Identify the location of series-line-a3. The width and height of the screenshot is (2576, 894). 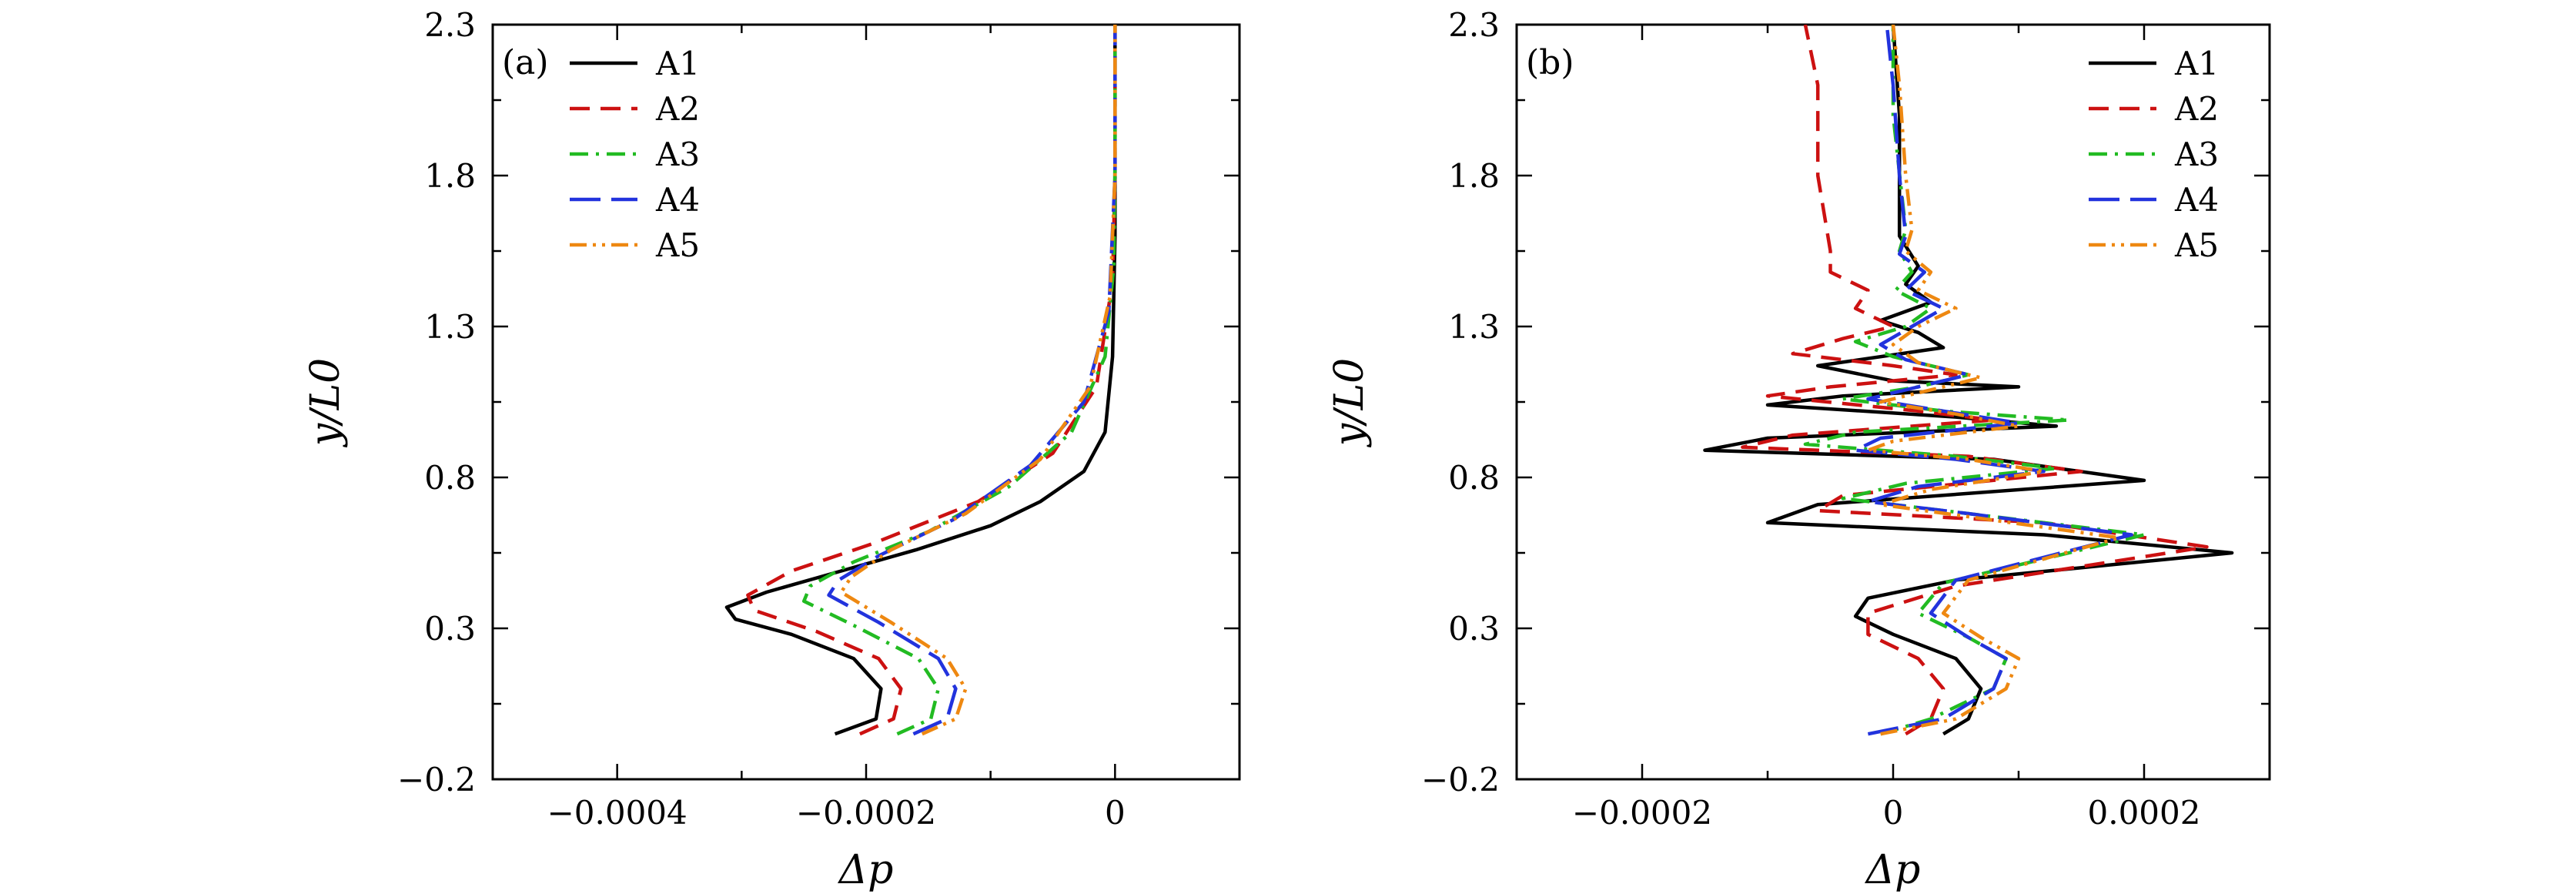
(959, 380).